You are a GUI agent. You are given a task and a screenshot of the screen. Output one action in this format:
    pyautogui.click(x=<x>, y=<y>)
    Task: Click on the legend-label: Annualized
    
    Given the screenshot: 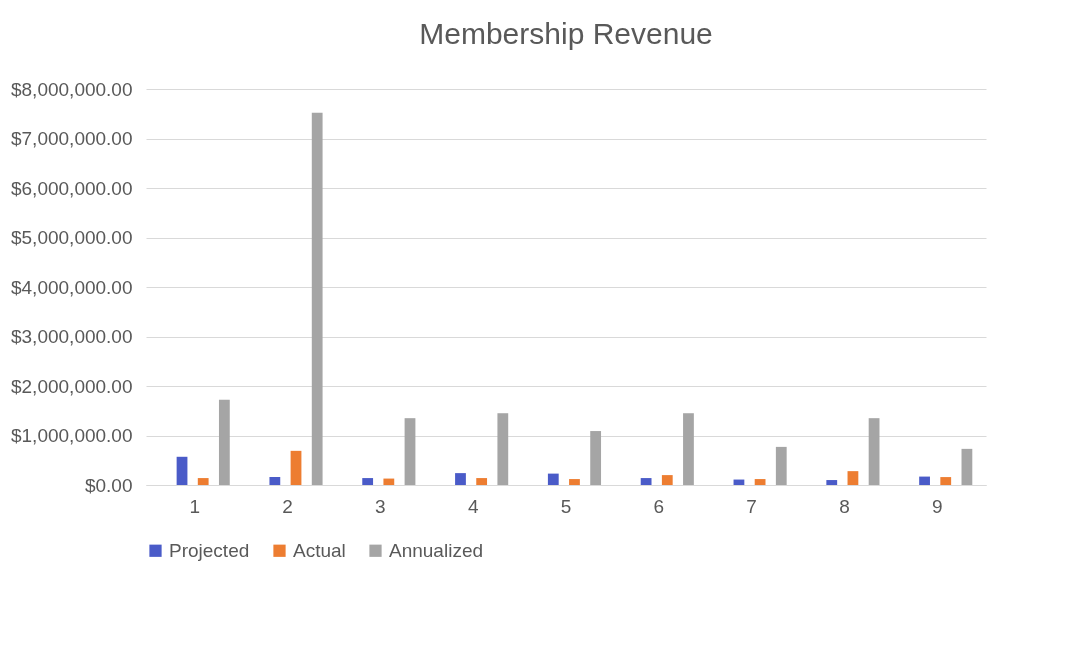 What is the action you would take?
    pyautogui.click(x=436, y=550)
    